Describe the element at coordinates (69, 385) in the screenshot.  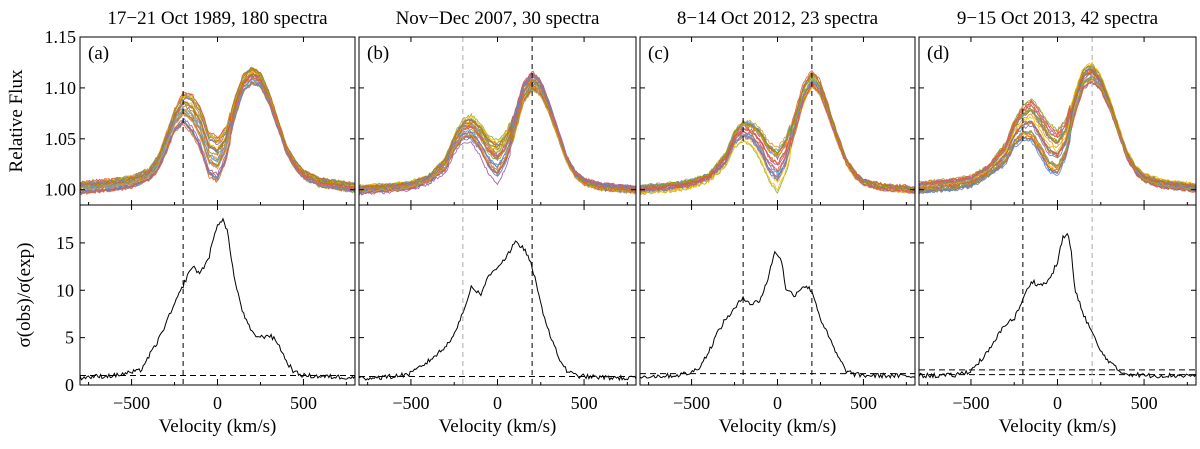
I see `ytick-bottom-label: 0` at that location.